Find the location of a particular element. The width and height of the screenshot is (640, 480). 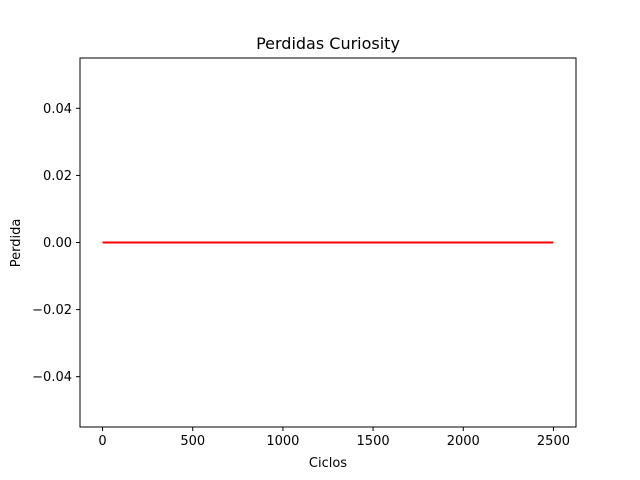

y-axis: −0.04 −0.02 0.00 0.02 0.04 is located at coordinates (56, 243).